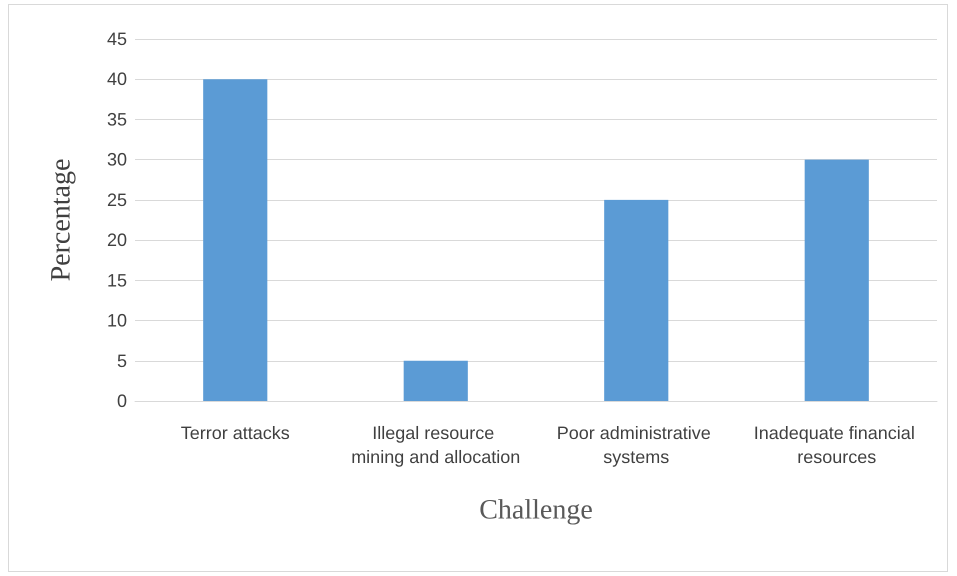 The height and width of the screenshot is (576, 957). I want to click on x-tick-label: Illegal resource mining and allocation, so click(435, 445).